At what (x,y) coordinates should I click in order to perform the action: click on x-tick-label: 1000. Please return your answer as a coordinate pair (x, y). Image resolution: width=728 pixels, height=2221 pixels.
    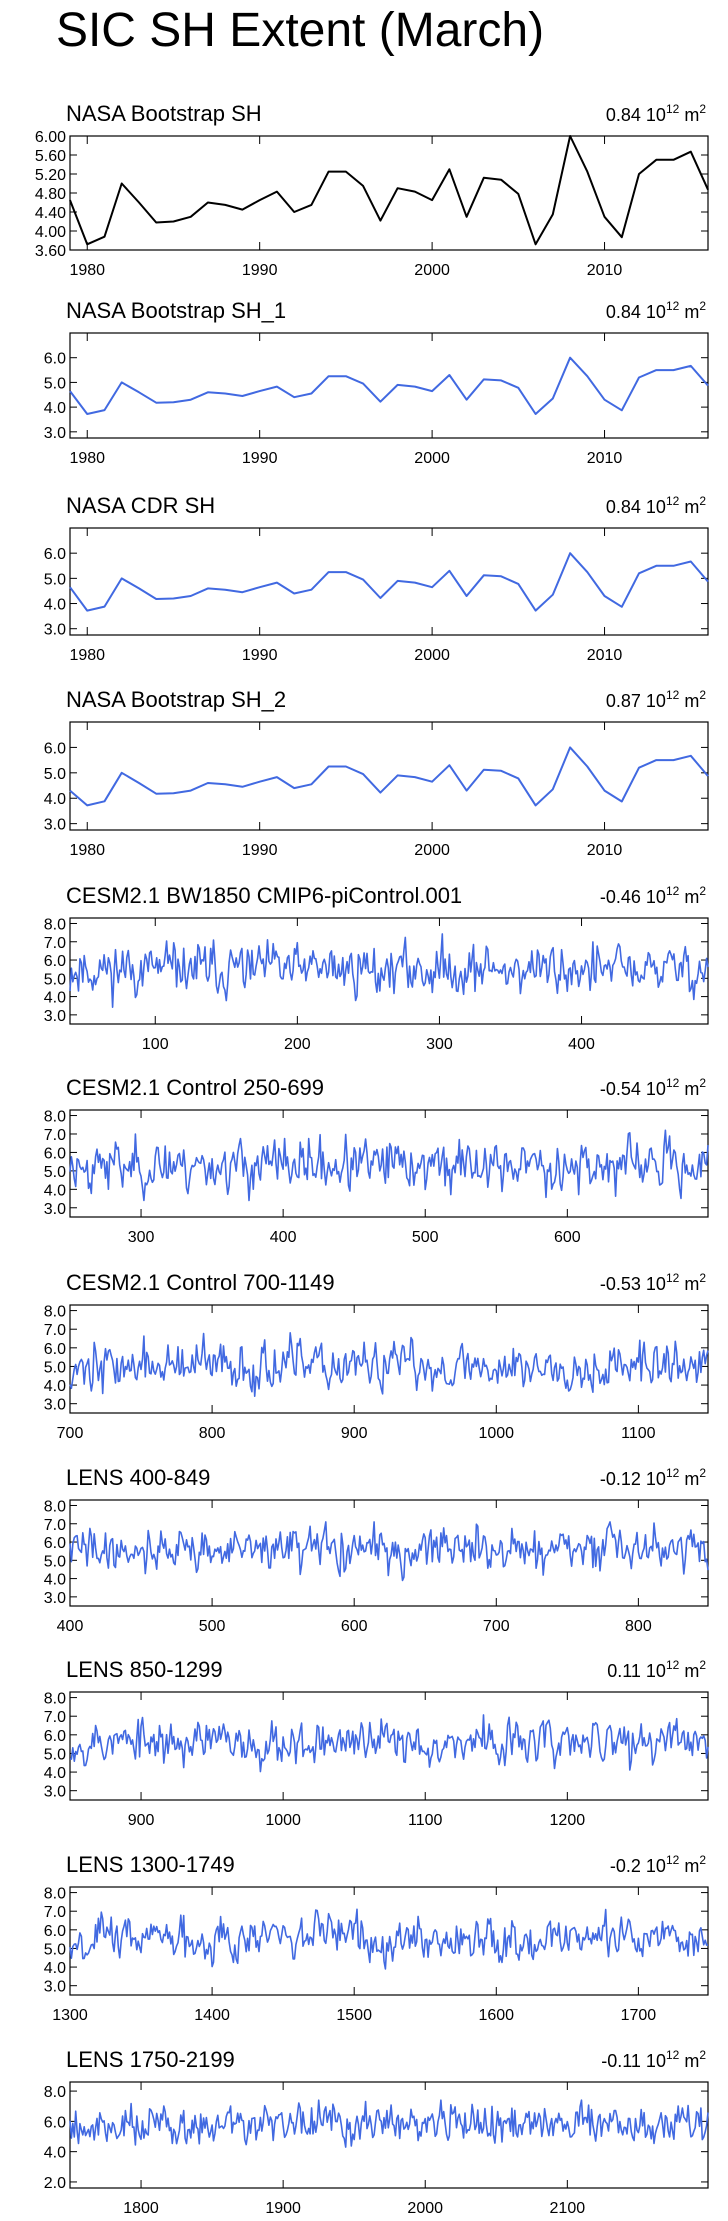
    Looking at the image, I should click on (283, 1820).